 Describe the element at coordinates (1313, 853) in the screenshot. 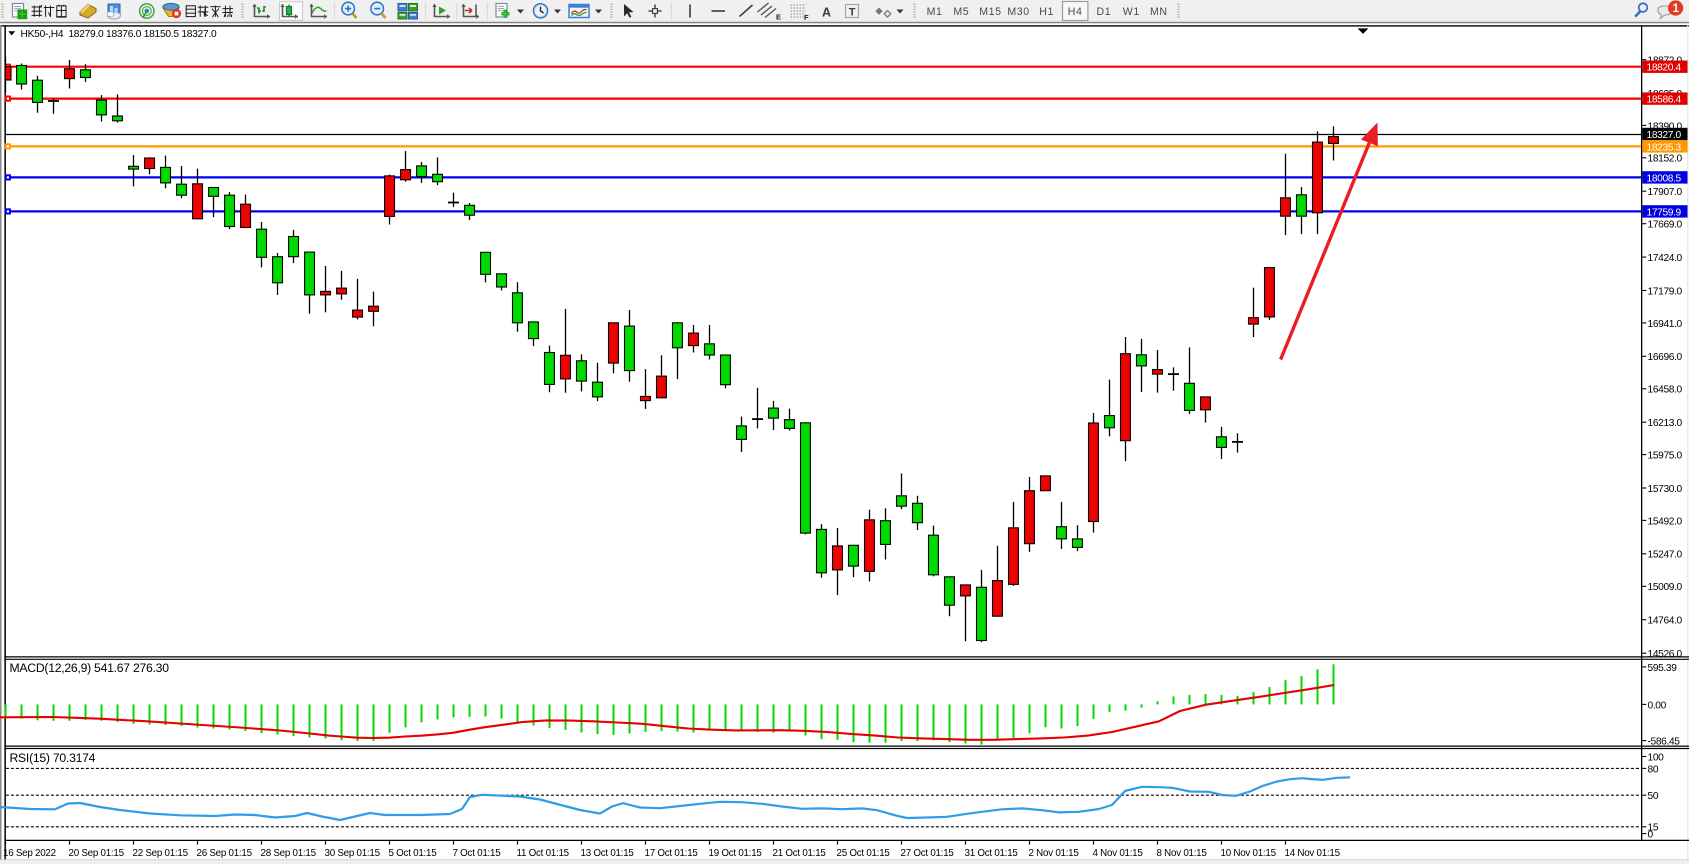

I see `svg-text: 14 Nov 01:15` at that location.